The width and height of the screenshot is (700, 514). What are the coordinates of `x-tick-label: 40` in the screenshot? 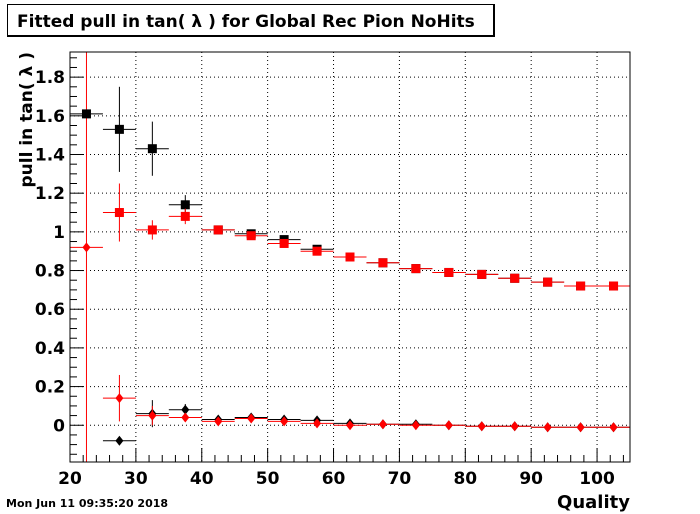 It's located at (202, 479).